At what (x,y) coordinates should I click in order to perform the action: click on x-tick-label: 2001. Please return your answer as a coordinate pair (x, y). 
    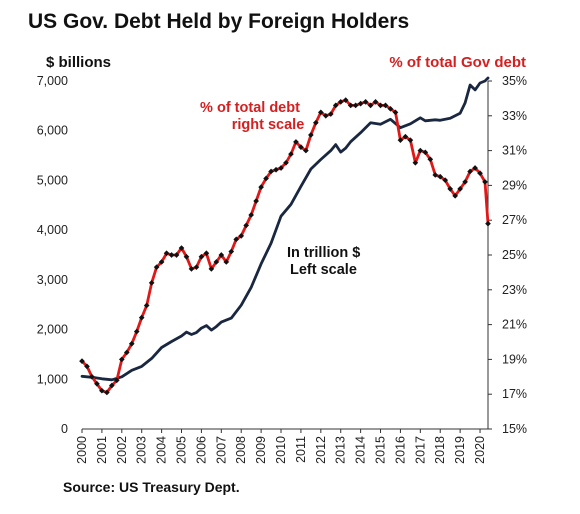
    Looking at the image, I should click on (102, 450).